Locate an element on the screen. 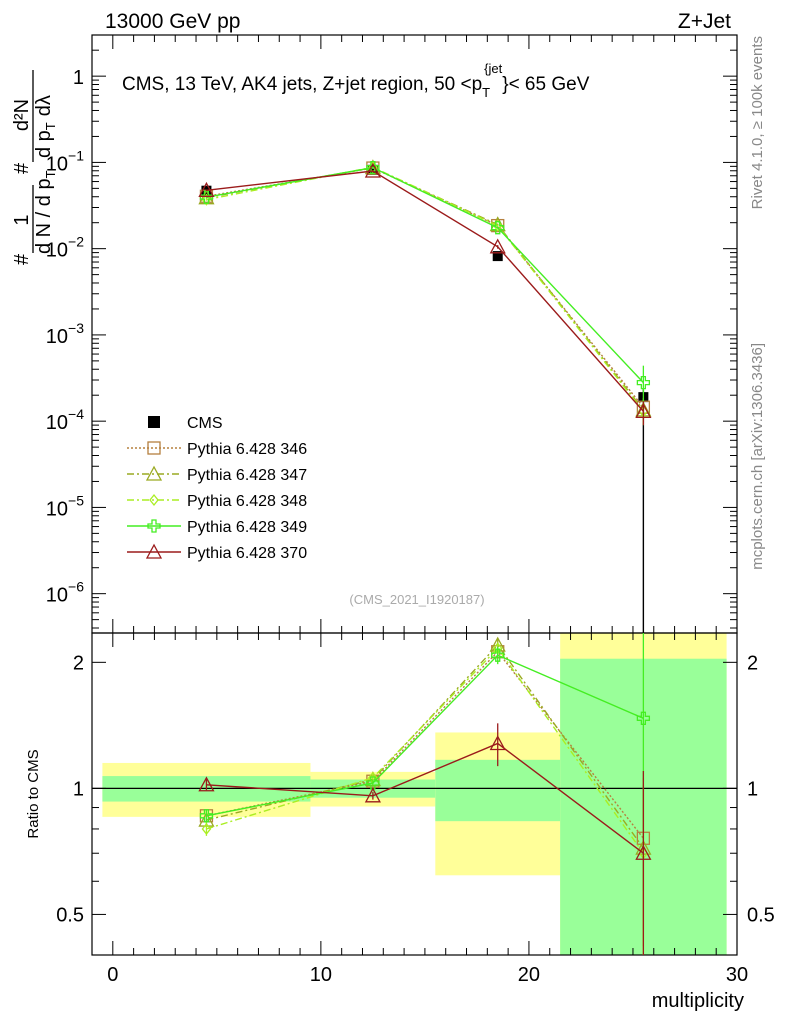 This screenshot has height=1024, width=786. tick-base: 1 is located at coordinates (78, 78).